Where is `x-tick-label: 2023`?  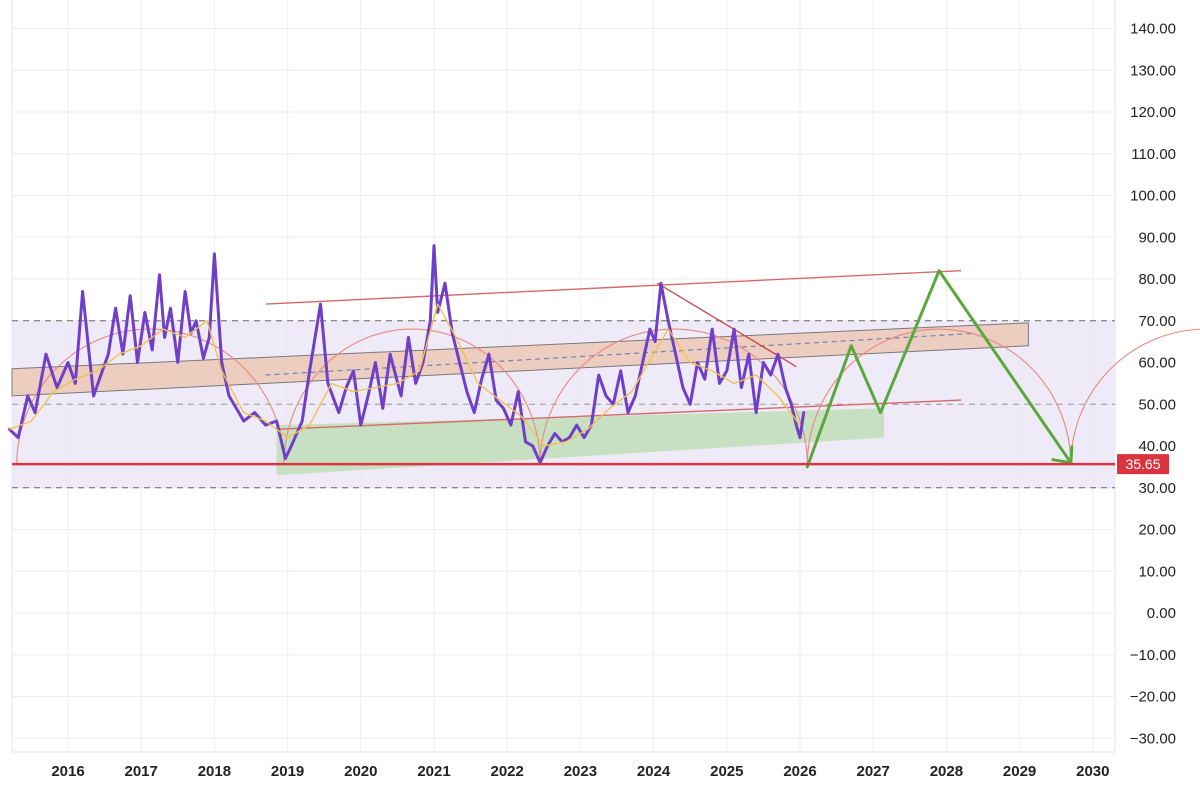 x-tick-label: 2023 is located at coordinates (580, 771).